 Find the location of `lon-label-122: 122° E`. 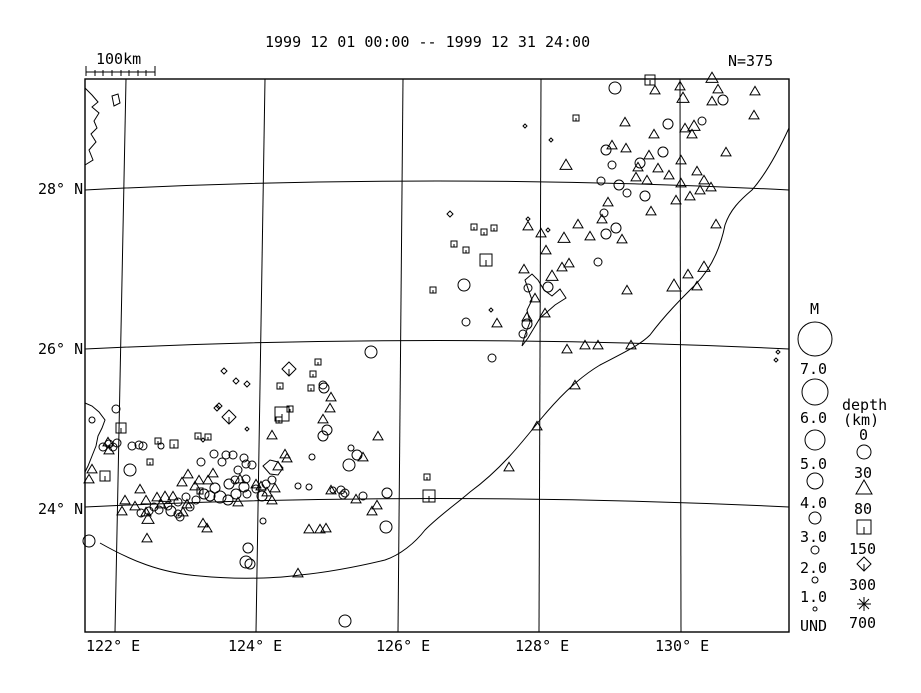

lon-label-122: 122° E is located at coordinates (113, 646).